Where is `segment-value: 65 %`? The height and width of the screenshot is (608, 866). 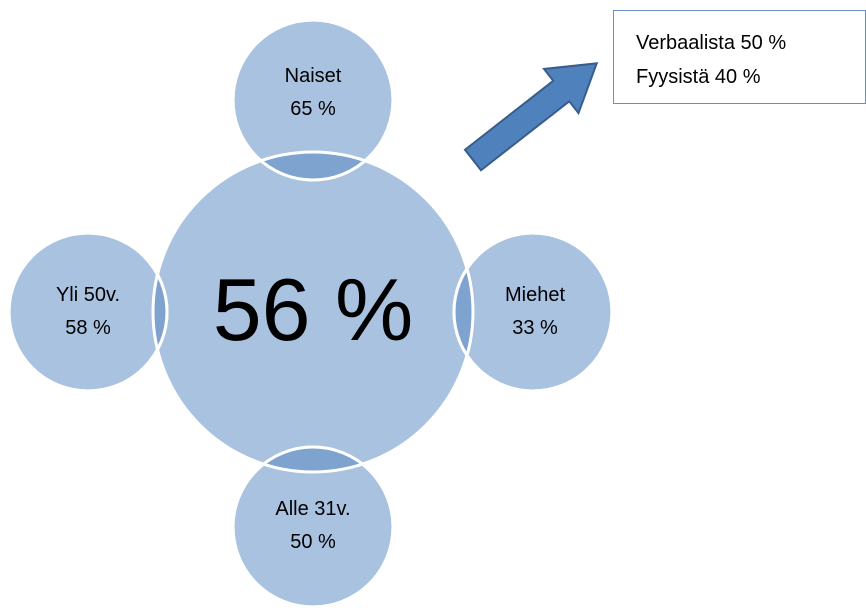
segment-value: 65 % is located at coordinates (313, 109).